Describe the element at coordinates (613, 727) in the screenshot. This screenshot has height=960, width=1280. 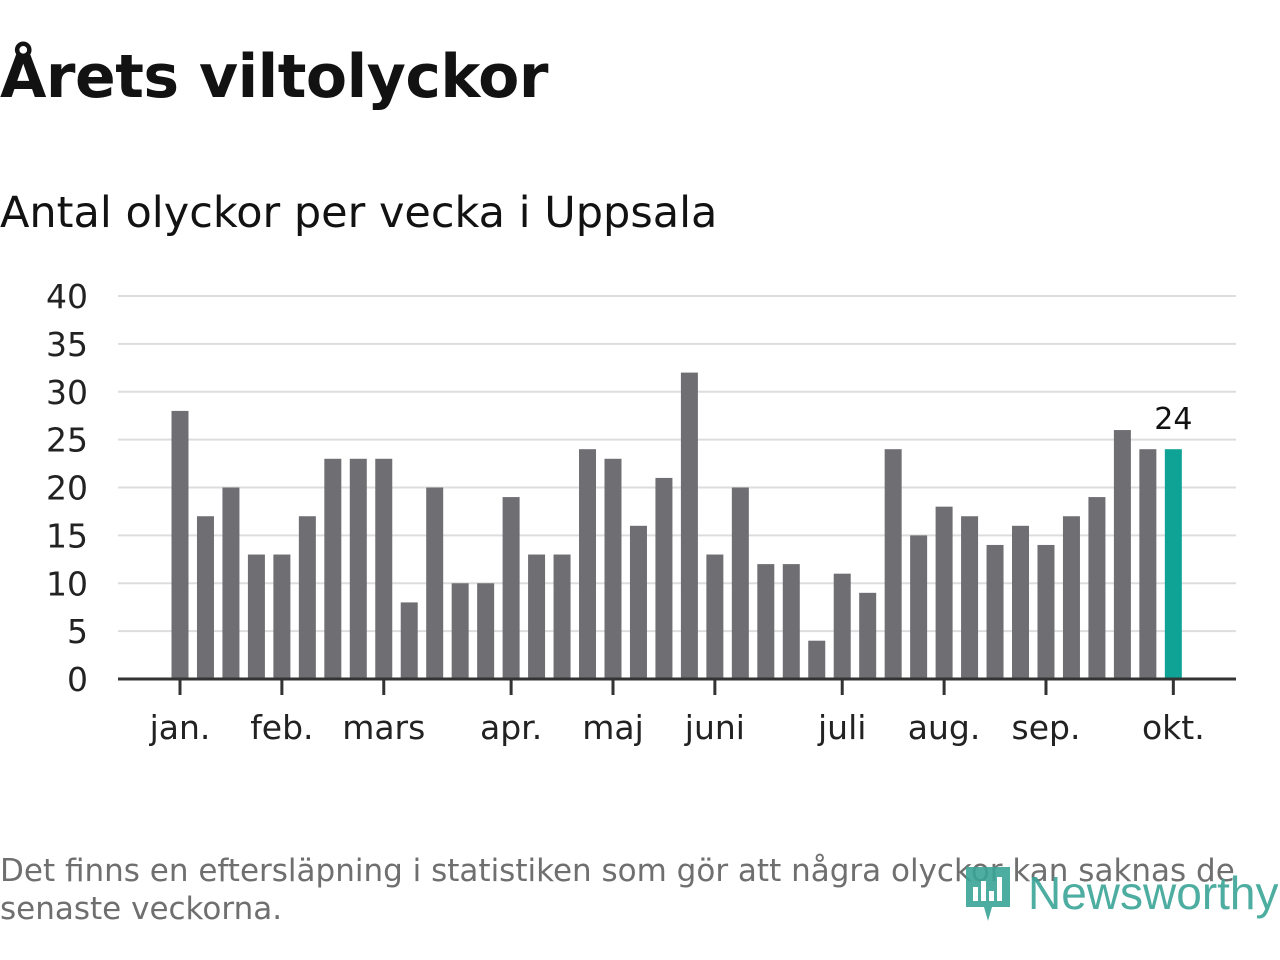
I see `x-tick-label: maj` at that location.